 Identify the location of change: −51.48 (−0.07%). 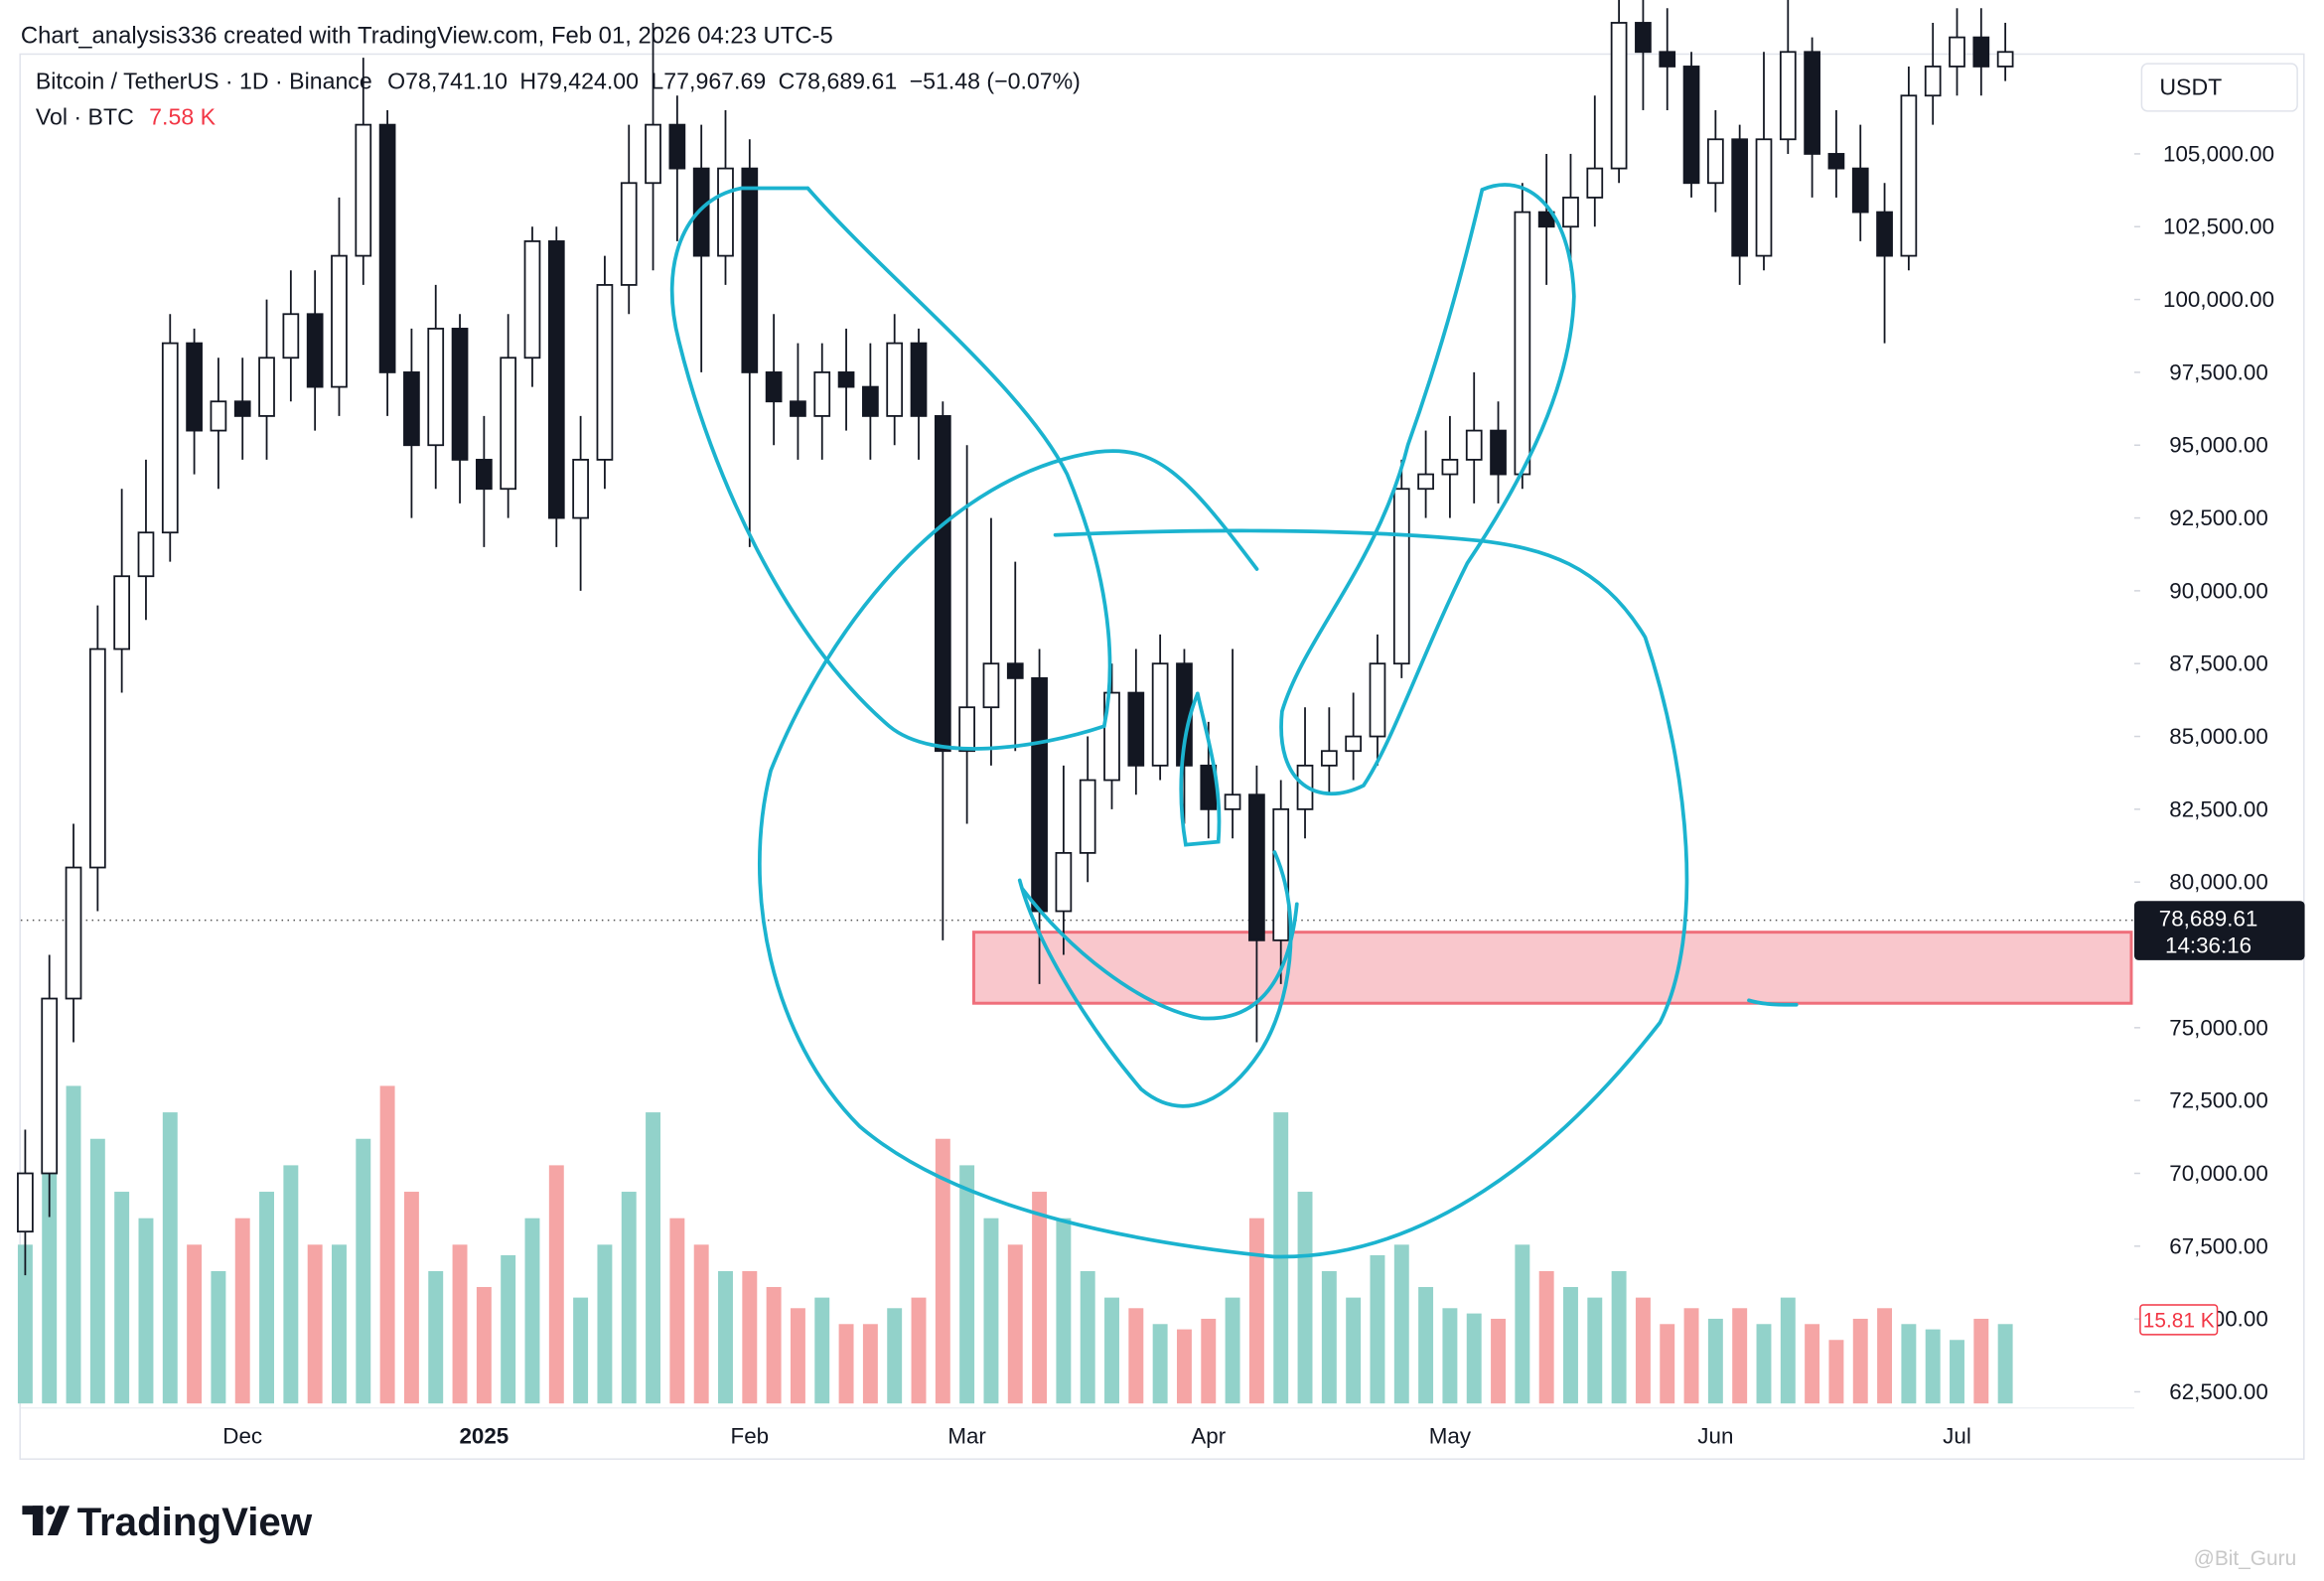
(995, 81).